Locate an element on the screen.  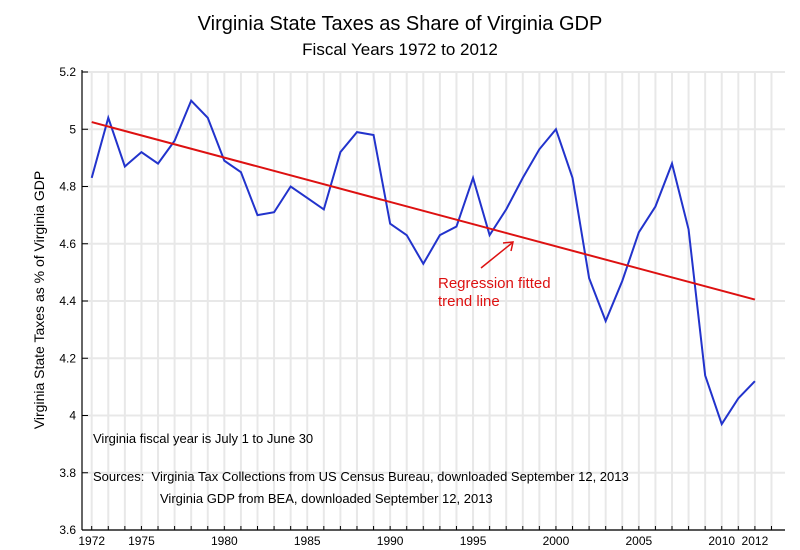
x-tick-label: 1985 is located at coordinates (307, 541).